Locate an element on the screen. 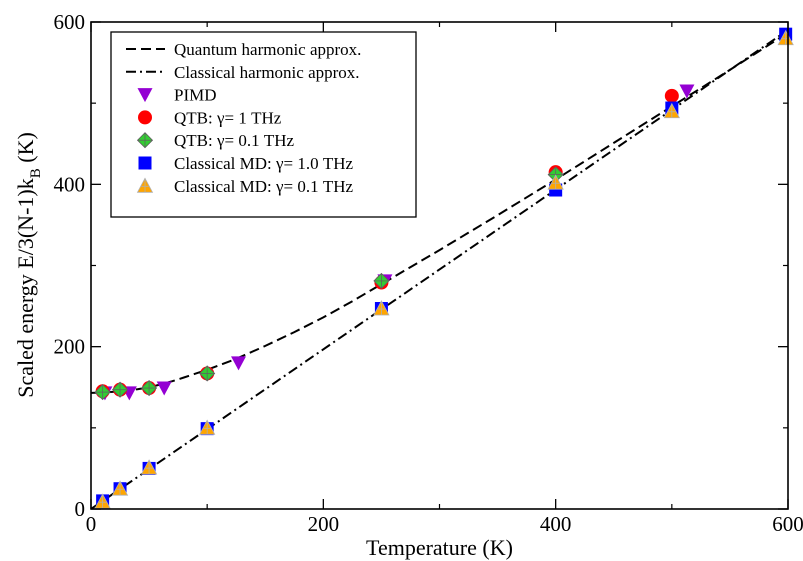  legend-label: QTB: γ= 1 THz is located at coordinates (228, 117).